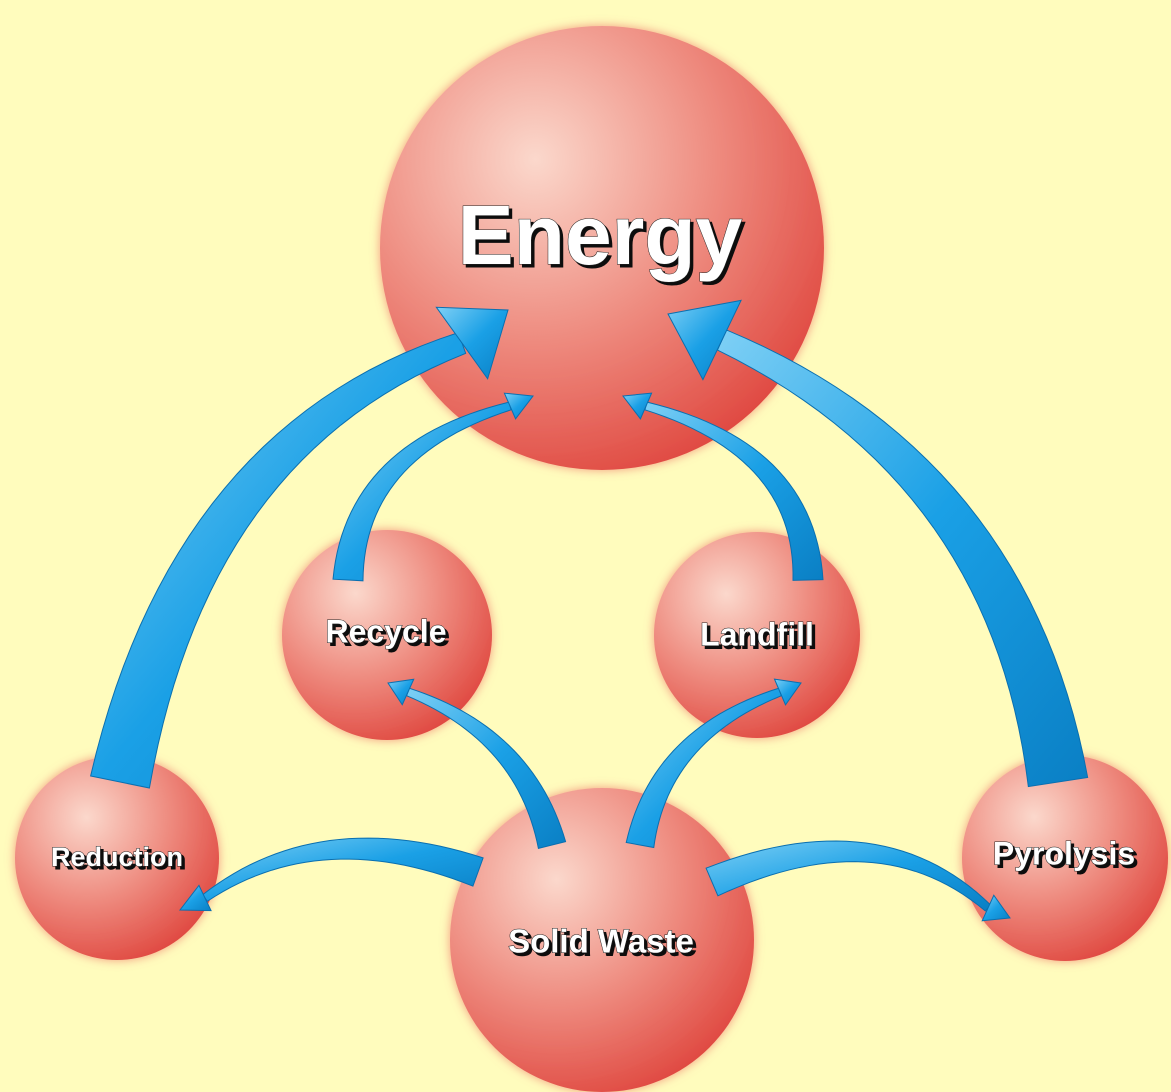 This screenshot has width=1171, height=1092. What do you see at coordinates (386, 631) in the screenshot?
I see `node-label: Recycle` at bounding box center [386, 631].